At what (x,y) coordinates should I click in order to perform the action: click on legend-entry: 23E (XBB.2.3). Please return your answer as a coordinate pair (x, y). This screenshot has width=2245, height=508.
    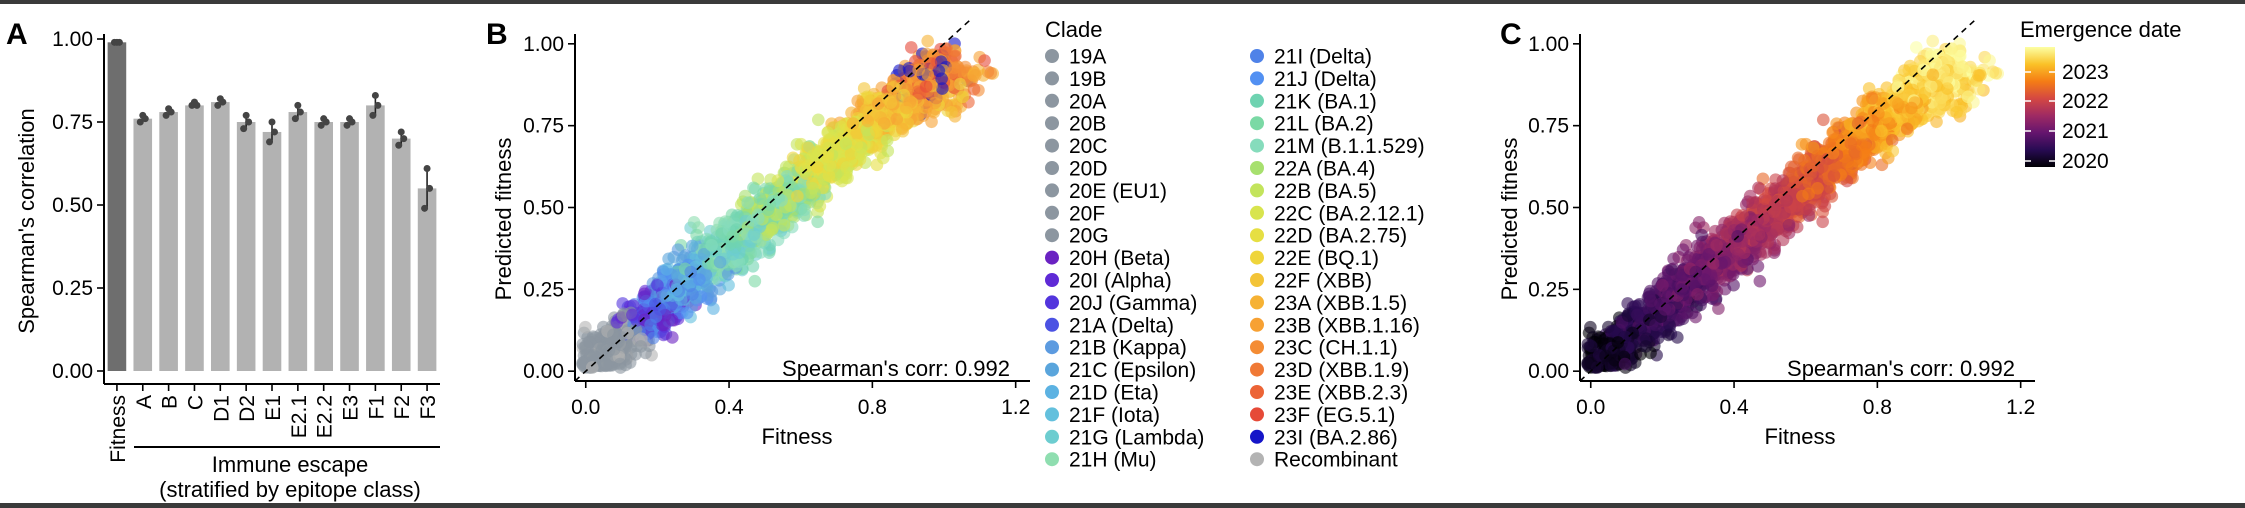
    Looking at the image, I should click on (1341, 393).